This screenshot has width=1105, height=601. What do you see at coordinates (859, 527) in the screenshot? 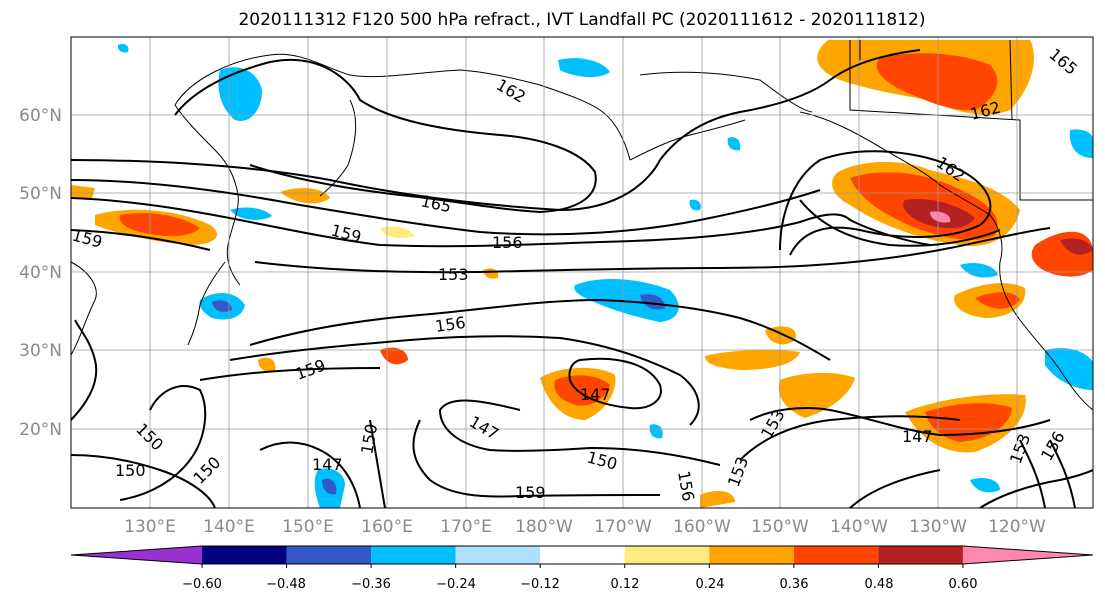
I see `lon-tick-label: 140°W` at bounding box center [859, 527].